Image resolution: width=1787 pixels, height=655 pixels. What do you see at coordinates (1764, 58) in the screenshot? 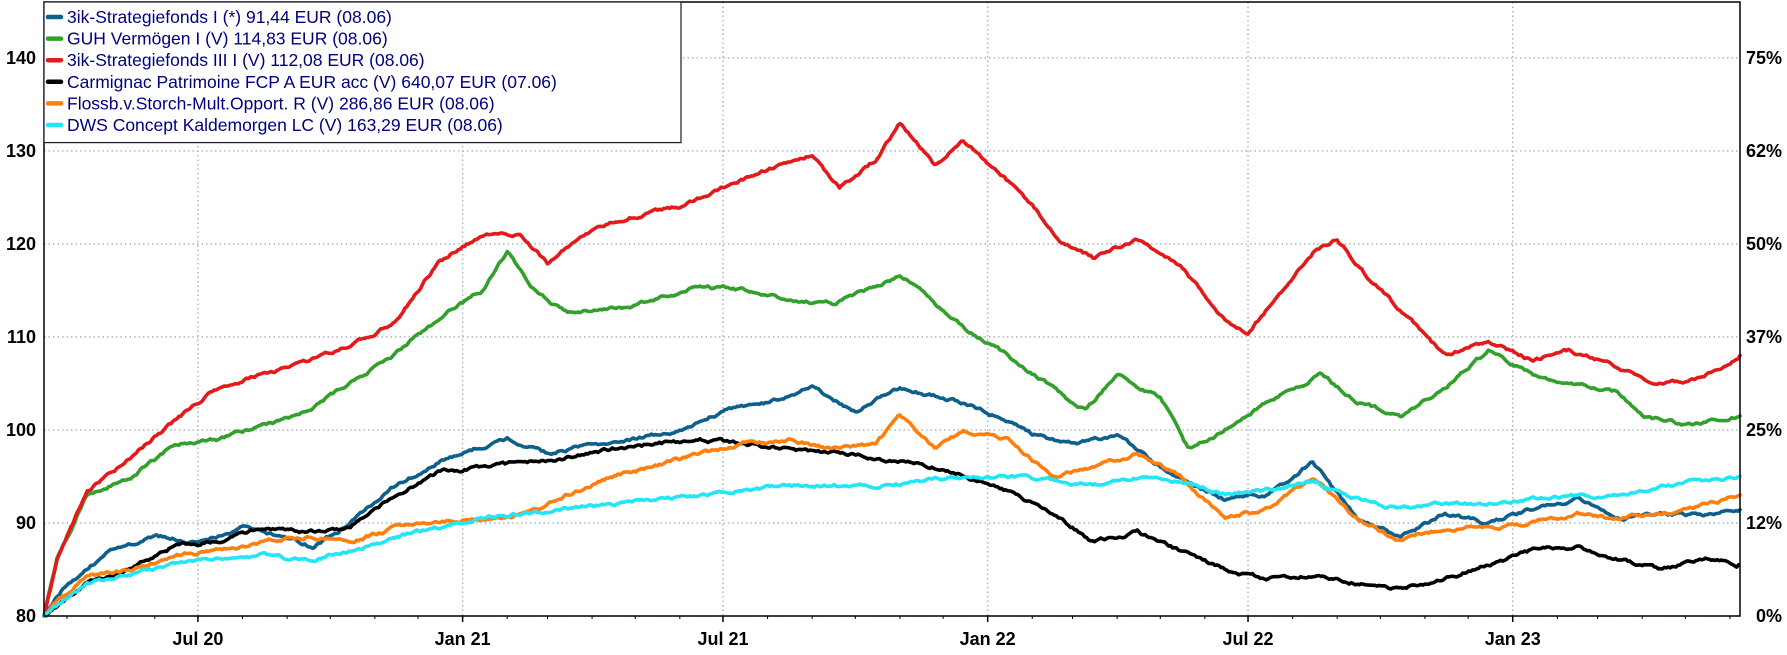
I see `y-tick-label-right: 75%` at bounding box center [1764, 58].